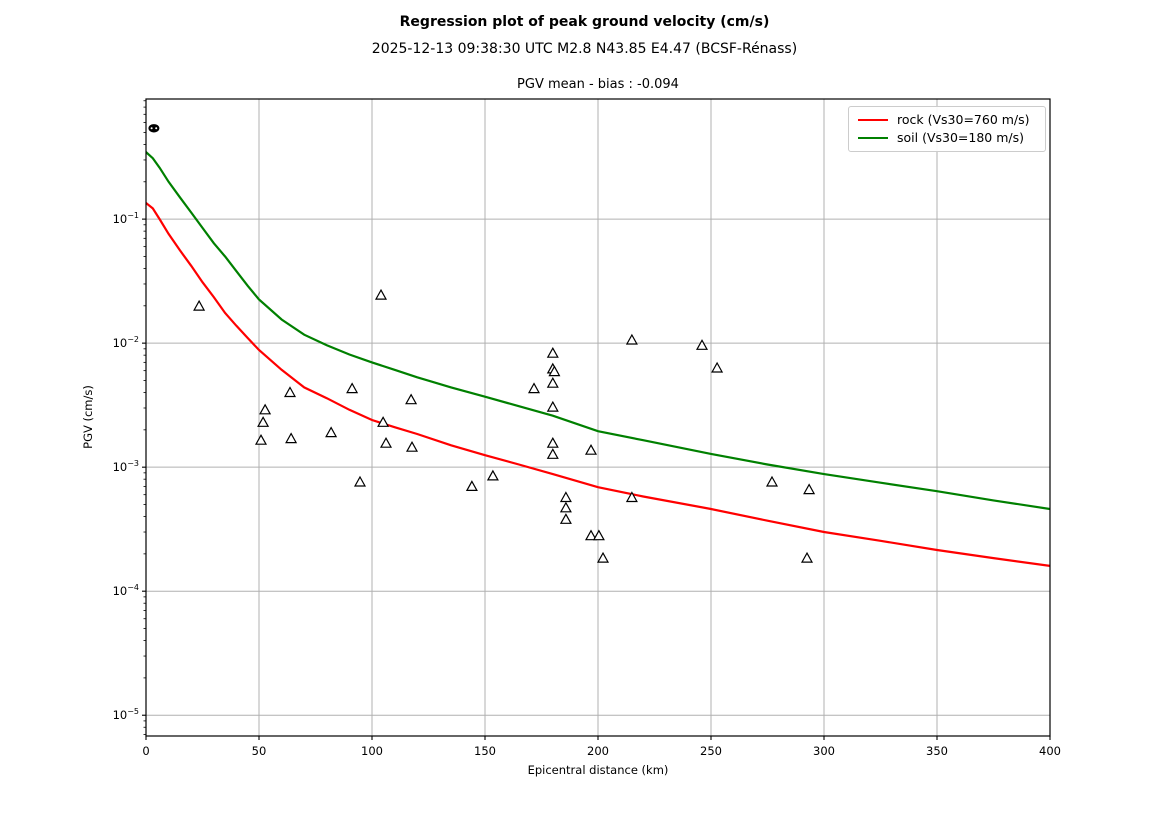  Describe the element at coordinates (873, 120) in the screenshot. I see `rock-line-swatch-icon` at that location.